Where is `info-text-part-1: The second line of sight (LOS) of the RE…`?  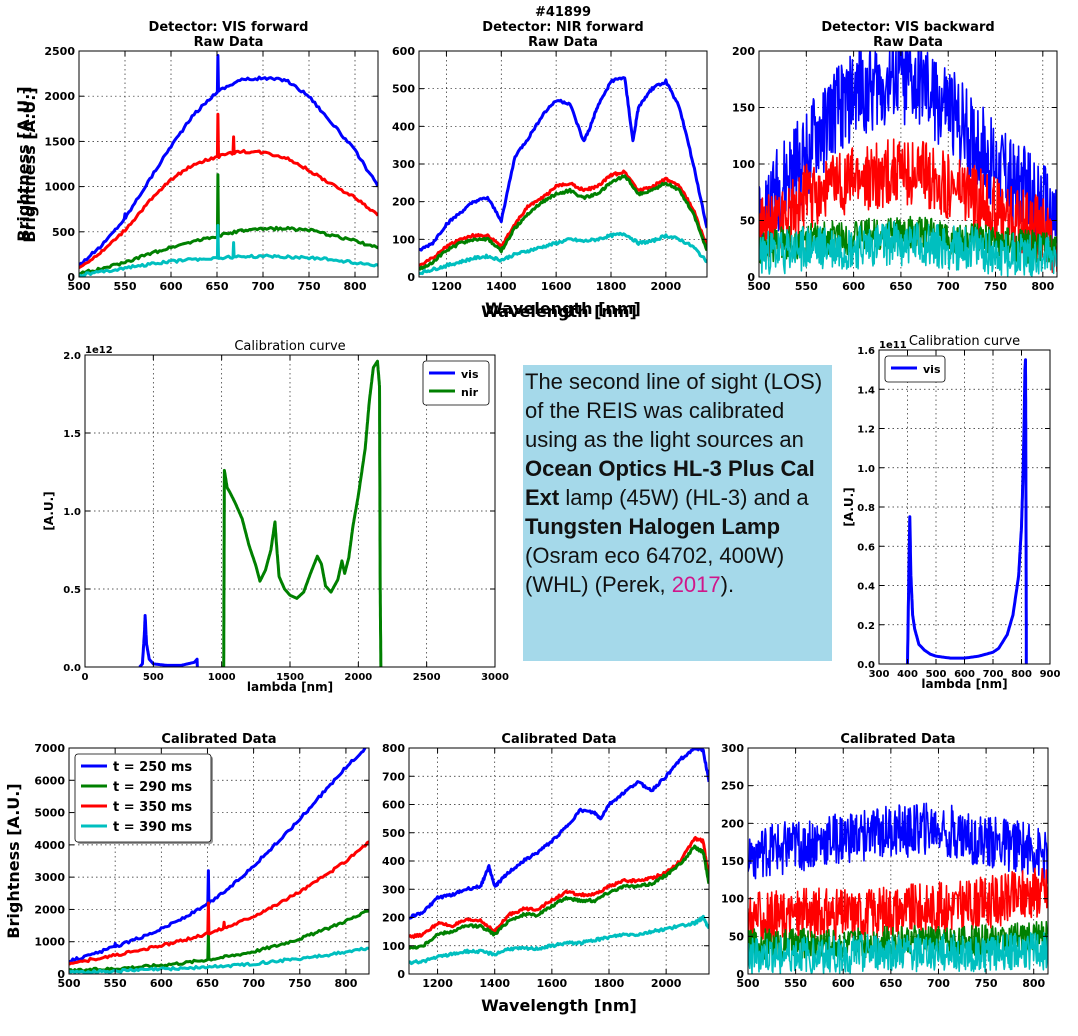 info-text-part-1: The second line of sight (LOS) of the RE… is located at coordinates (674, 410).